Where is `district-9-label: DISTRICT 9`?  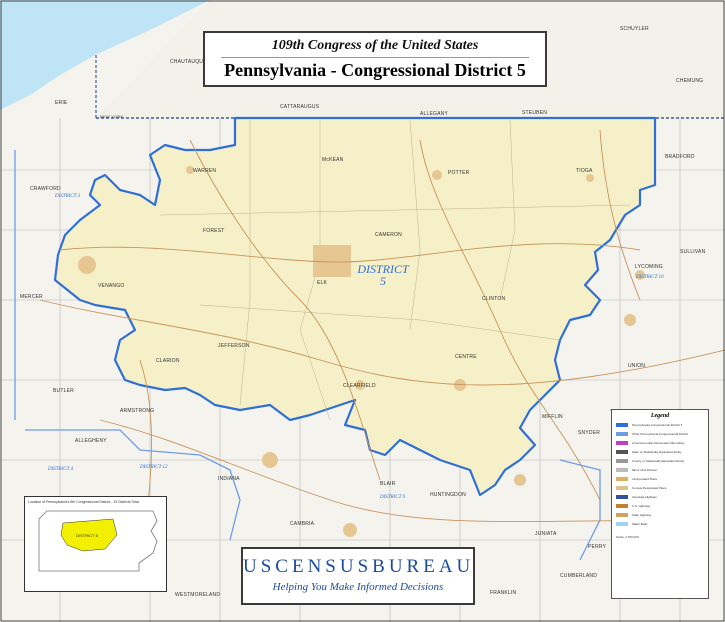
district-9-label: DISTRICT 9 is located at coordinates (392, 497).